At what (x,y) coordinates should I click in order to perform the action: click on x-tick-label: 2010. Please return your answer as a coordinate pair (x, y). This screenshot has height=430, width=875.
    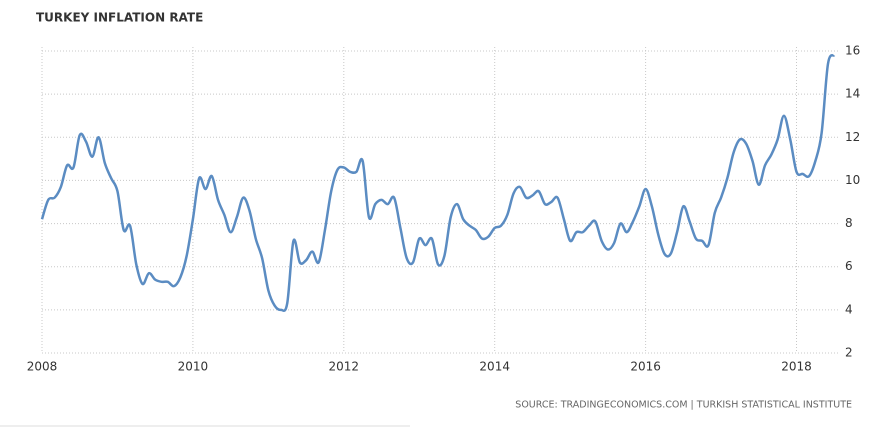
    Looking at the image, I should click on (193, 367).